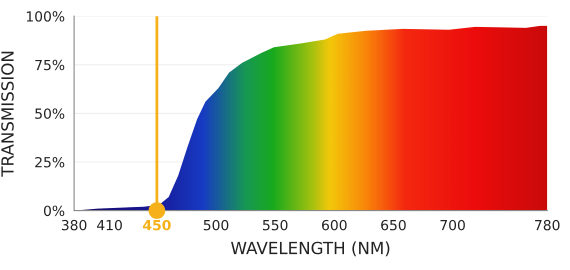  I want to click on y-tick-label: 100%, so click(45, 16).